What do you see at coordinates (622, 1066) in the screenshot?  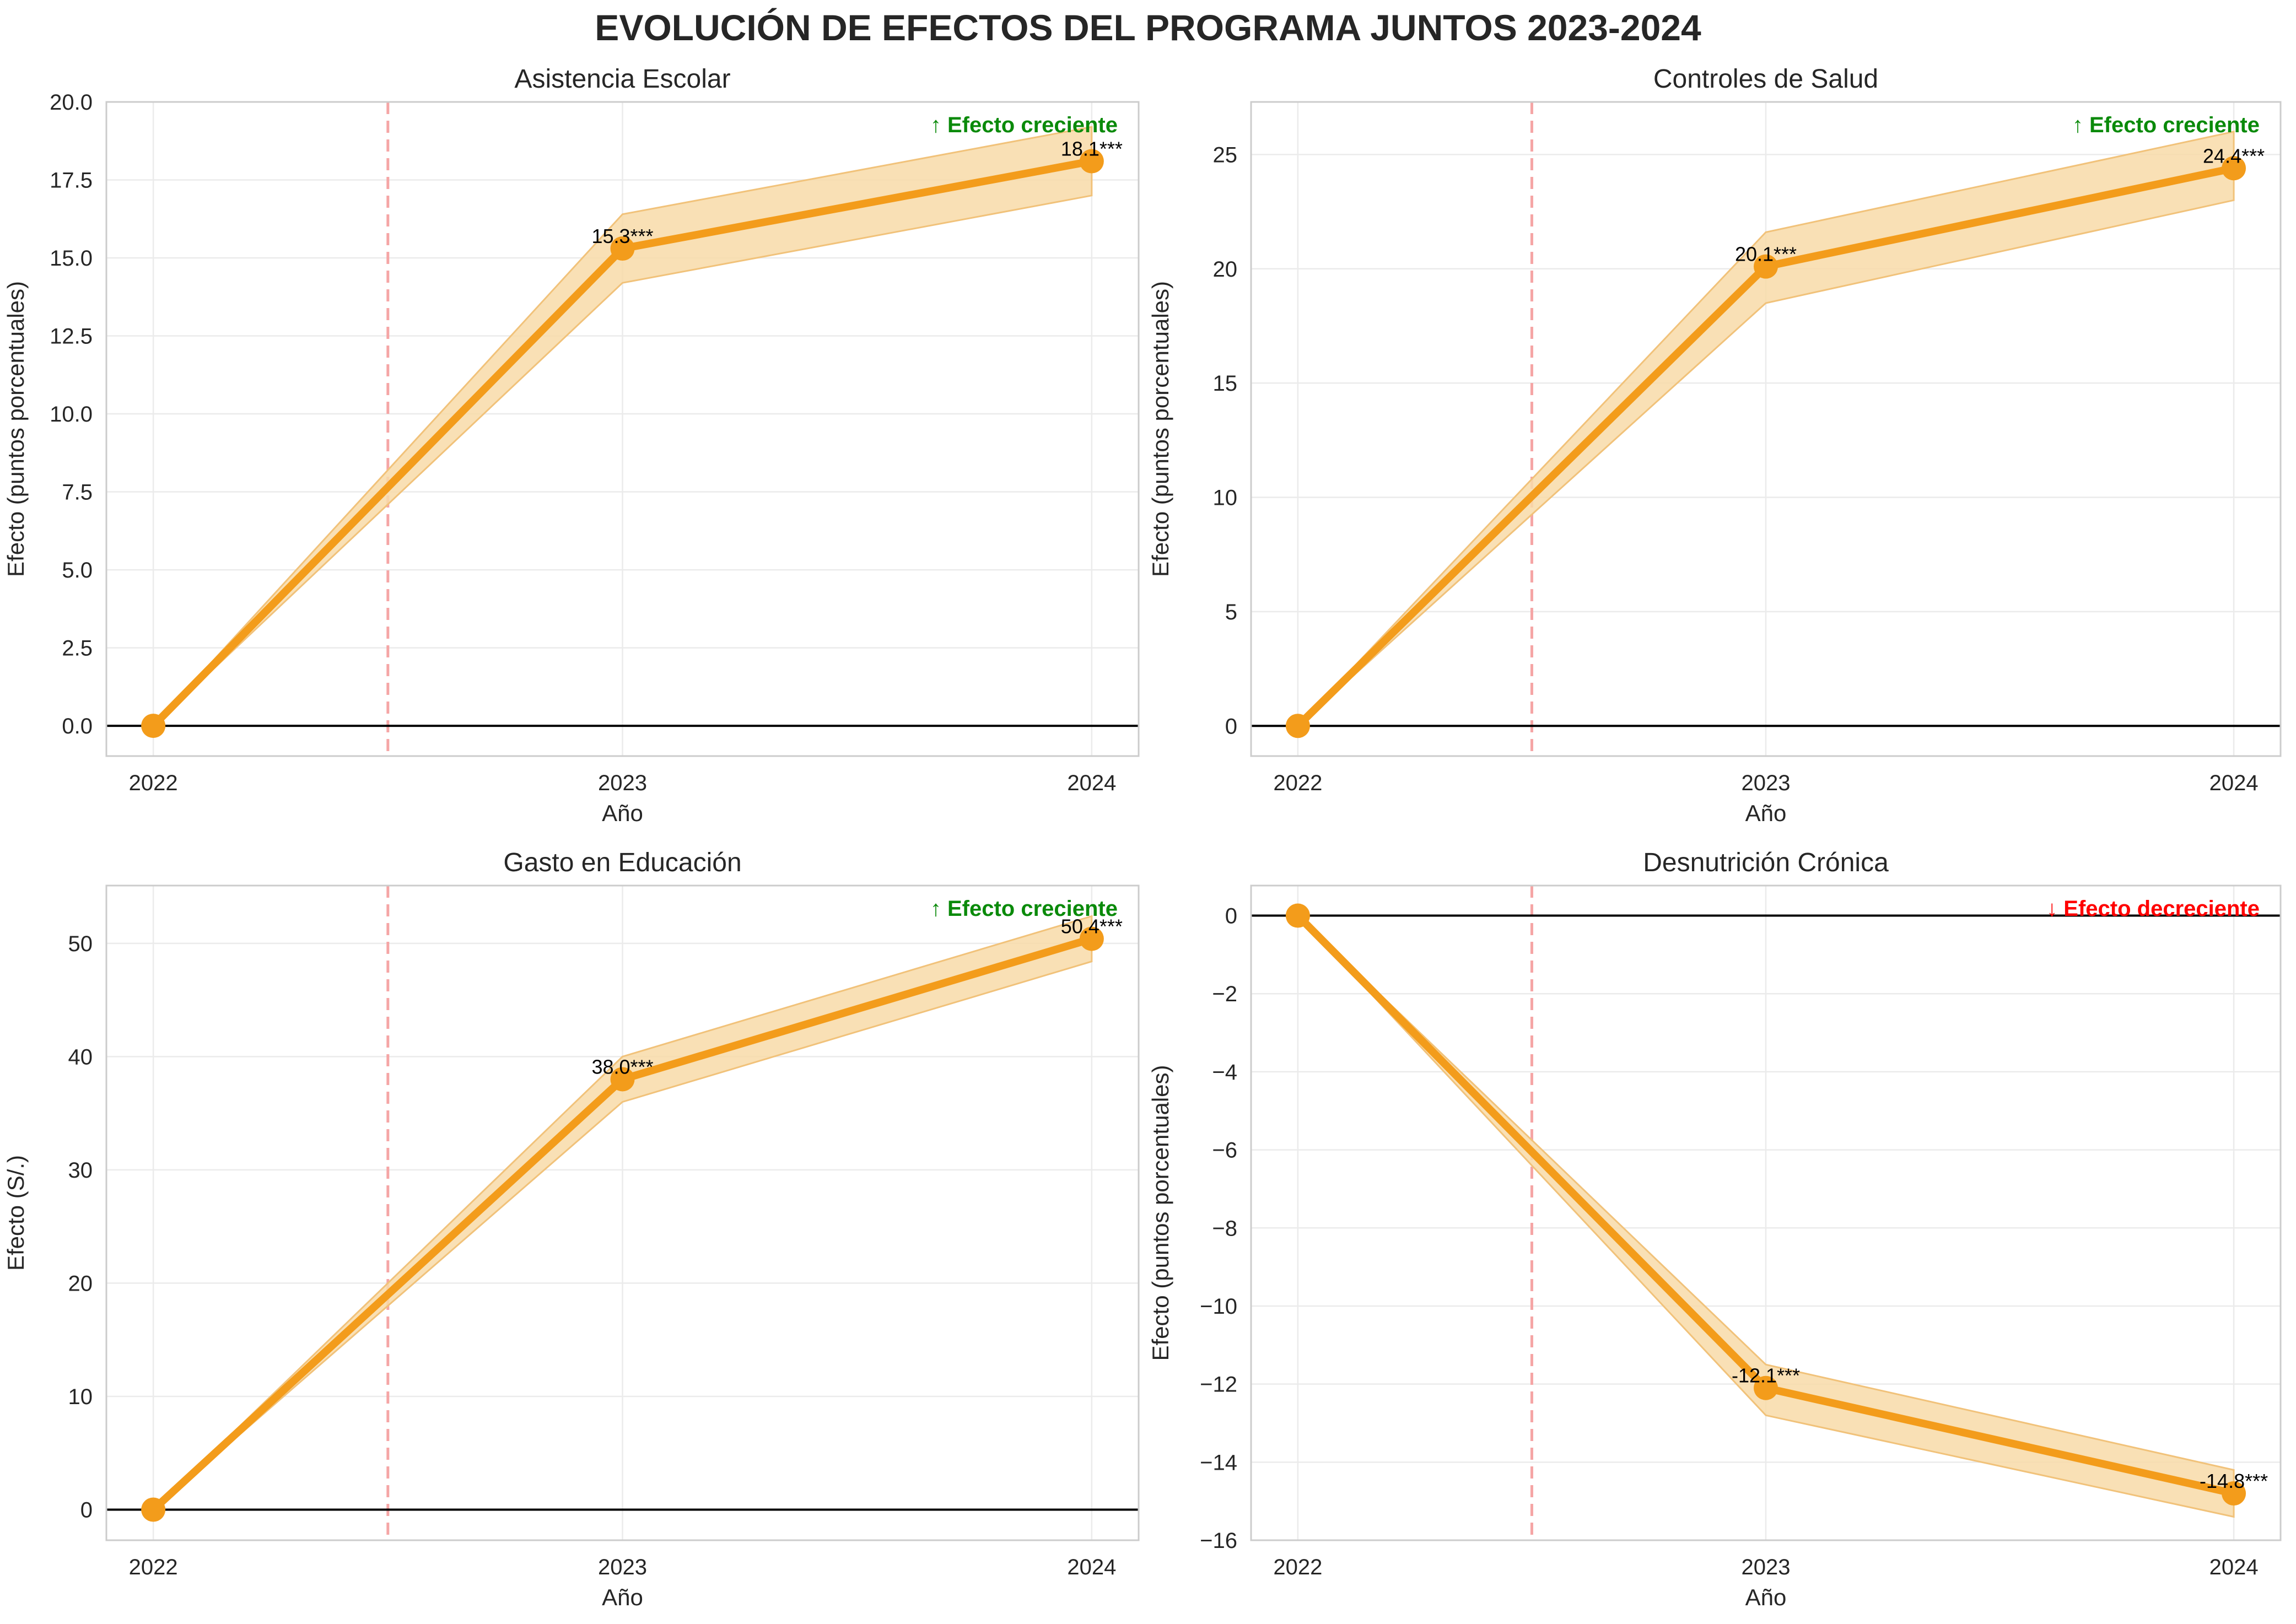 I see `data-label: 38.0***` at bounding box center [622, 1066].